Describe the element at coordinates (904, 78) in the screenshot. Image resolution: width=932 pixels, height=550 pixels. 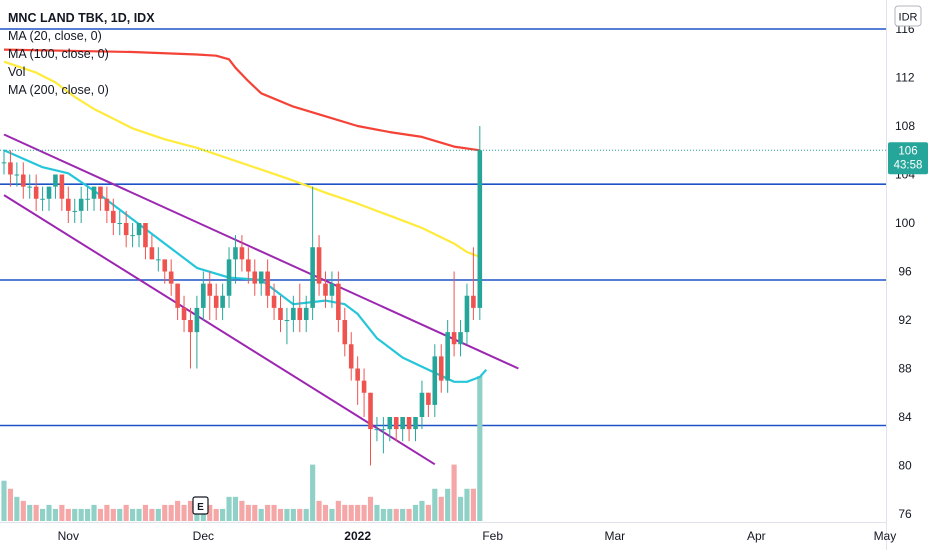
I see `price-tick-label: 112` at that location.